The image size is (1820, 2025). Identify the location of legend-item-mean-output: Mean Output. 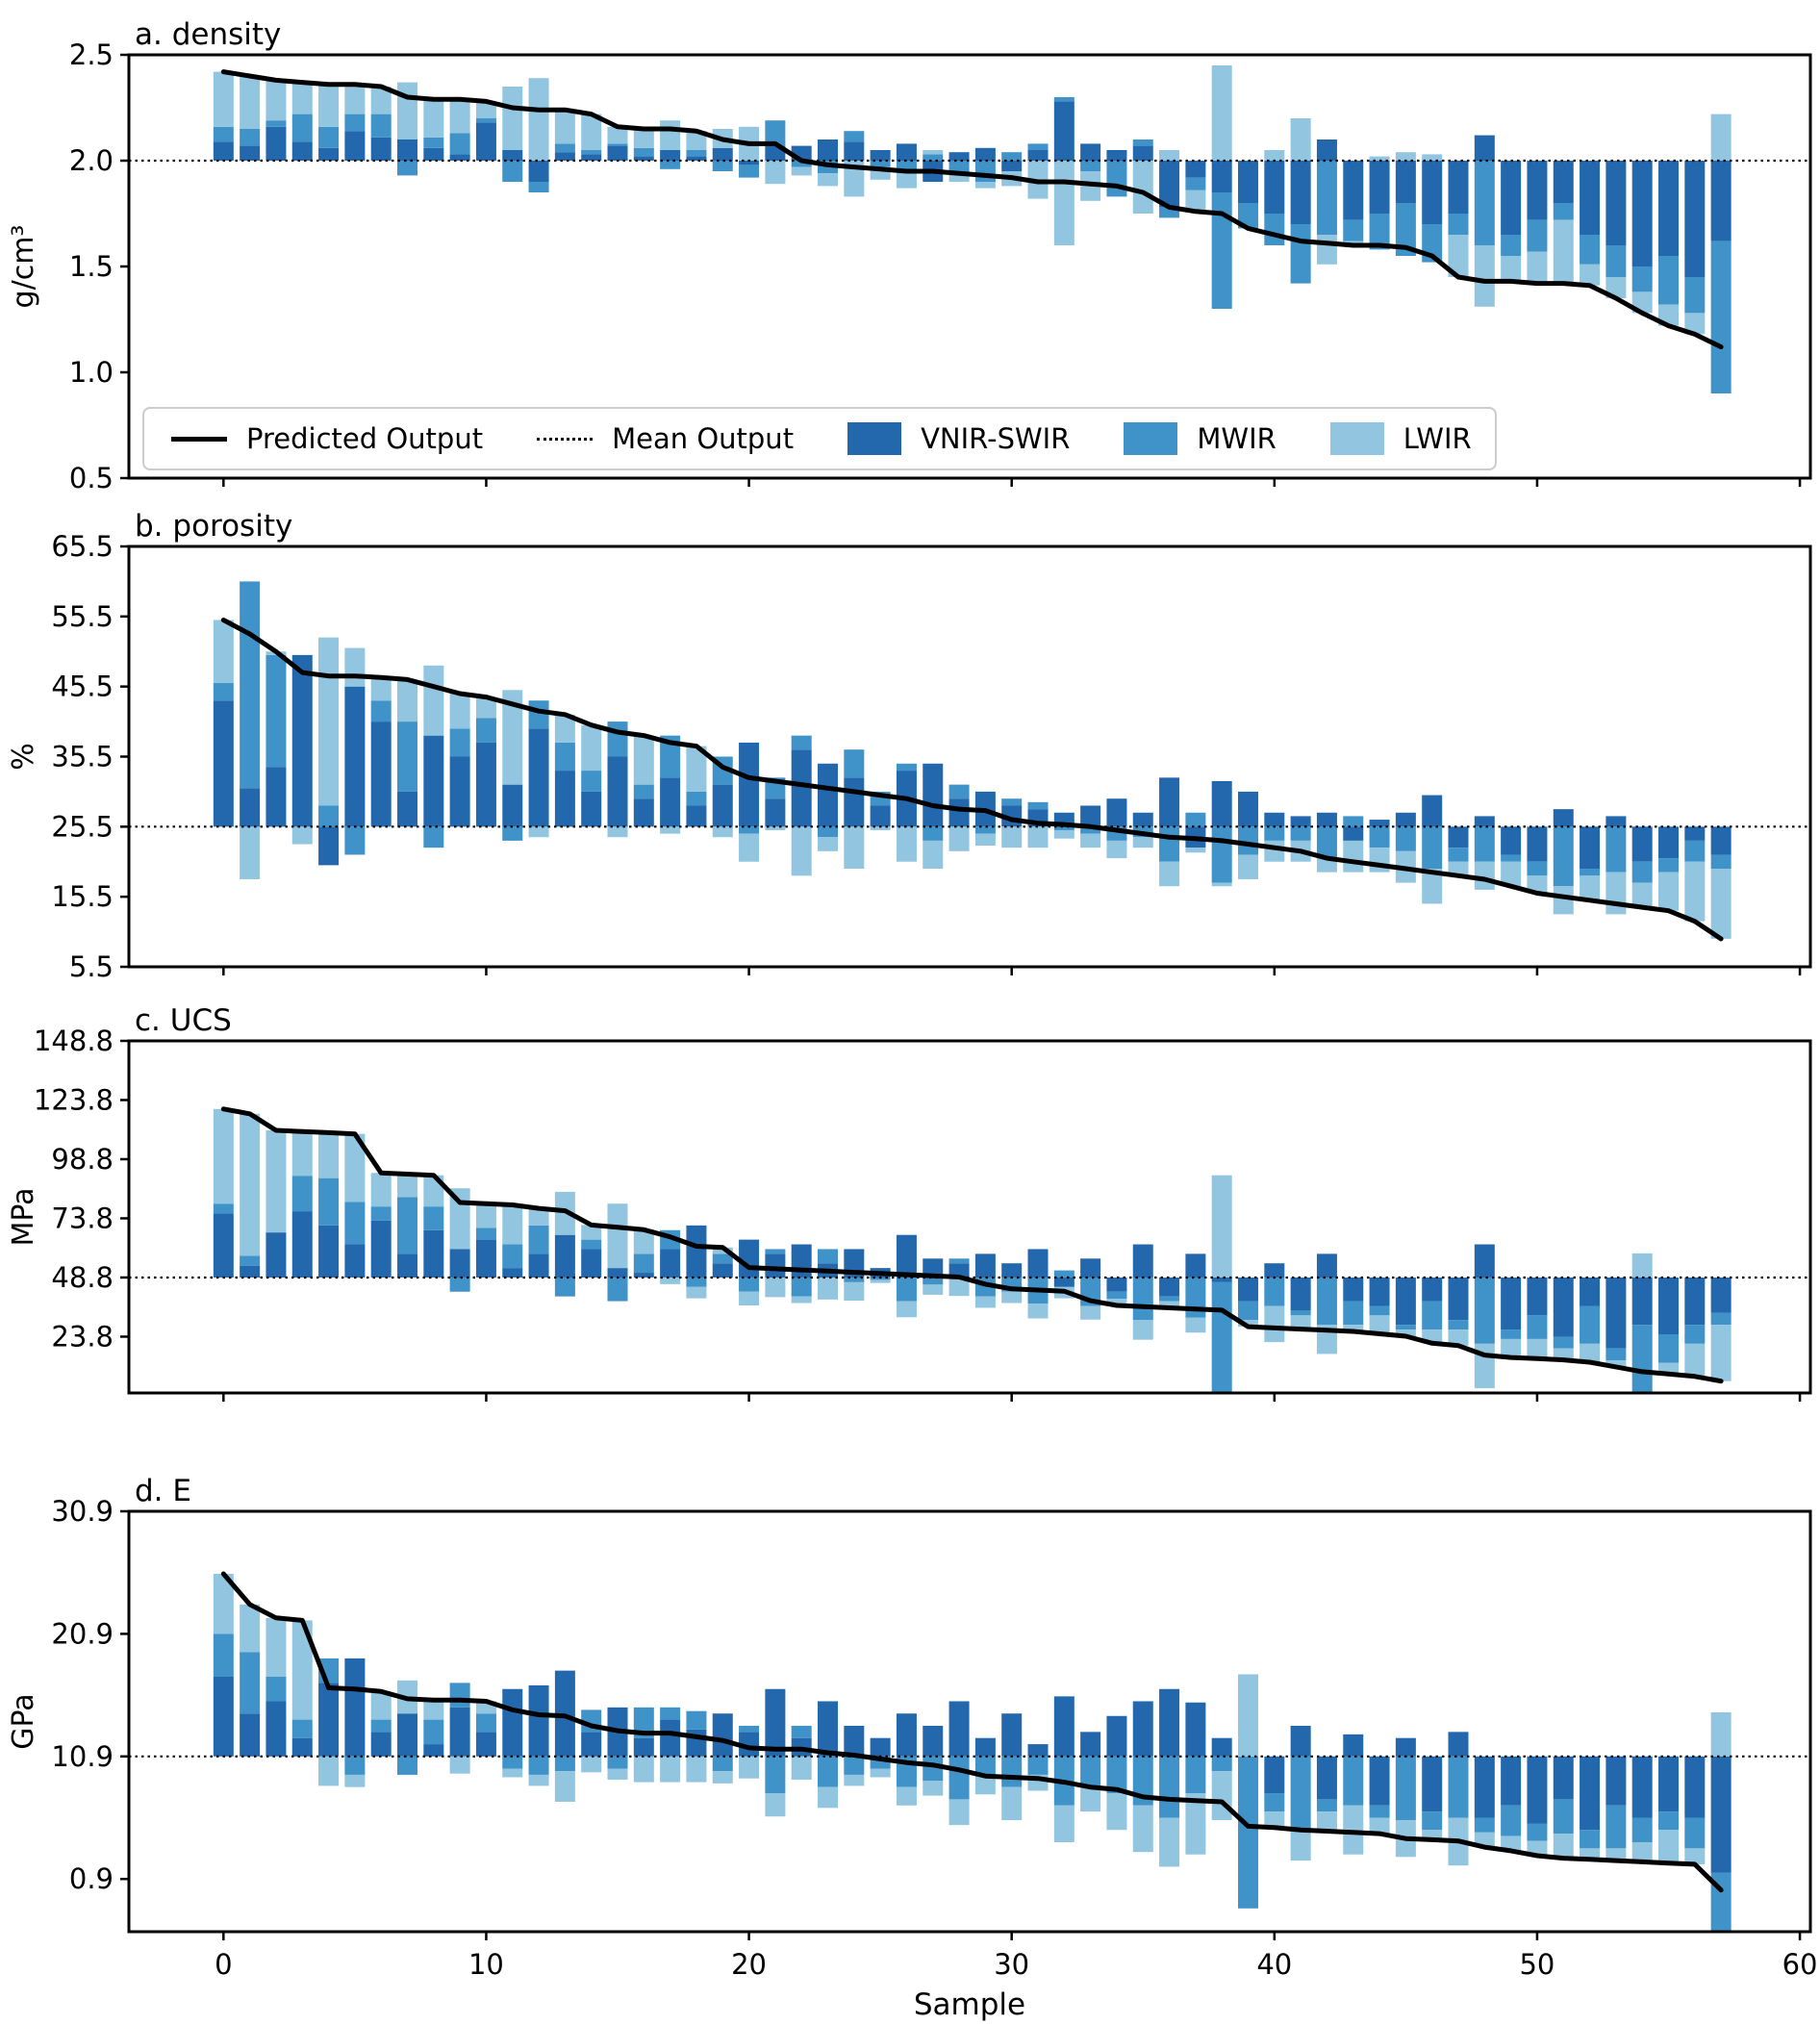
(665, 438).